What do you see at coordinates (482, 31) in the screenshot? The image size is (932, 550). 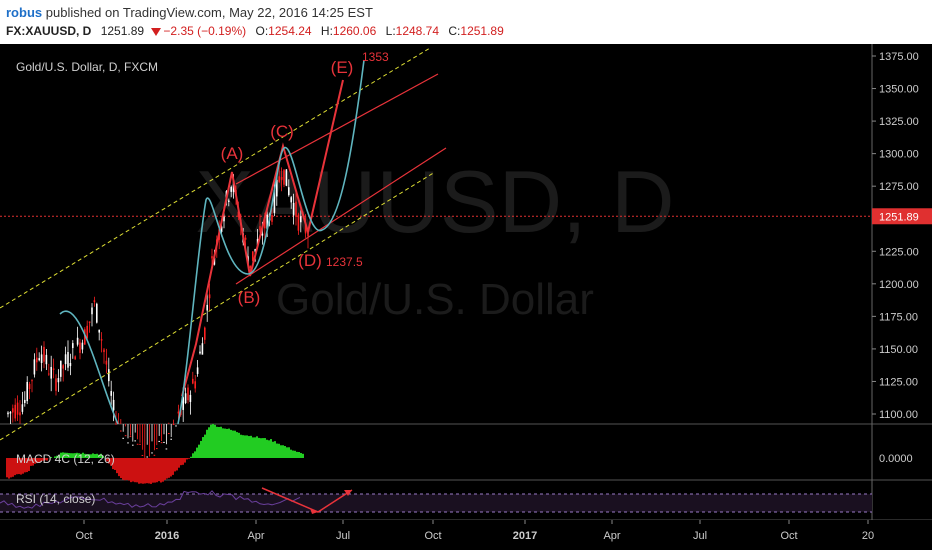 I see `close-value: 1251.89` at bounding box center [482, 31].